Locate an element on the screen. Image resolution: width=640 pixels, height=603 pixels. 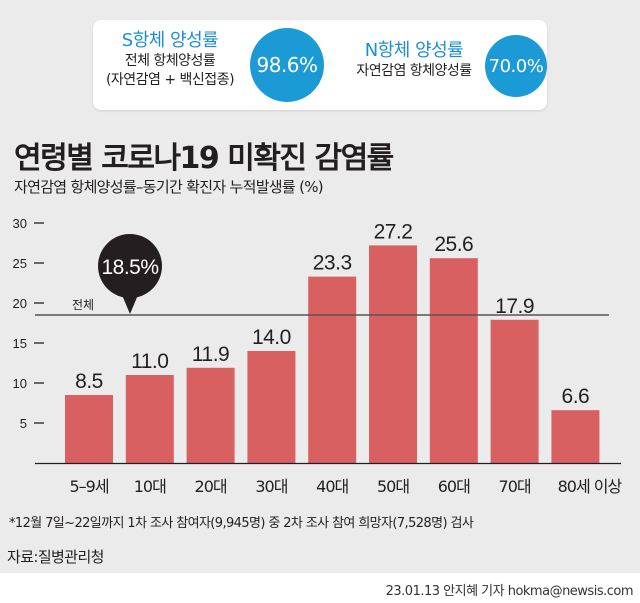
n-antibody-text: N항체 양성률 자연감염 항체양성률 is located at coordinates (414, 60).